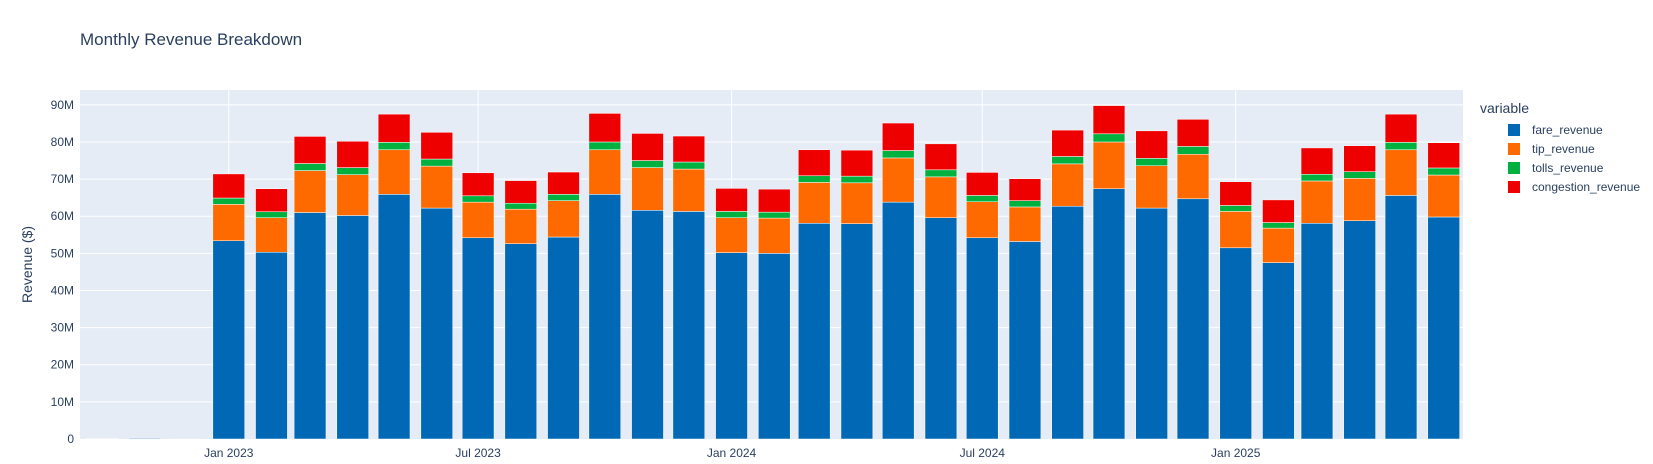  Describe the element at coordinates (62, 142) in the screenshot. I see `y-tick-label: 80M` at that location.